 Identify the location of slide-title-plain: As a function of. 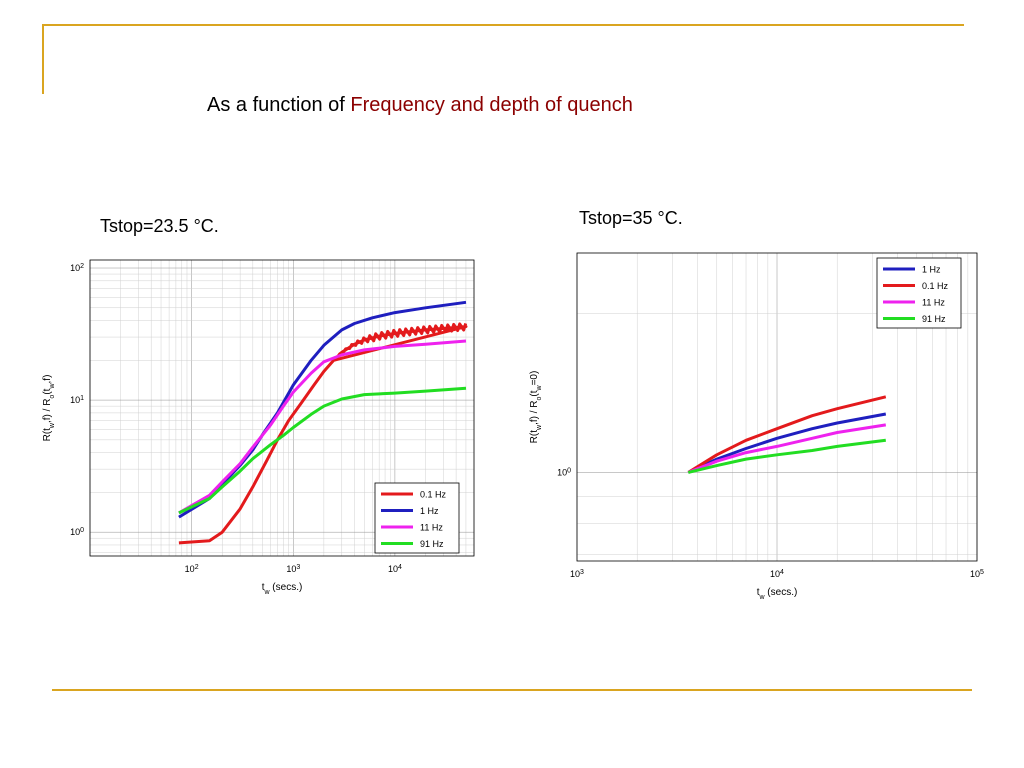
(279, 105).